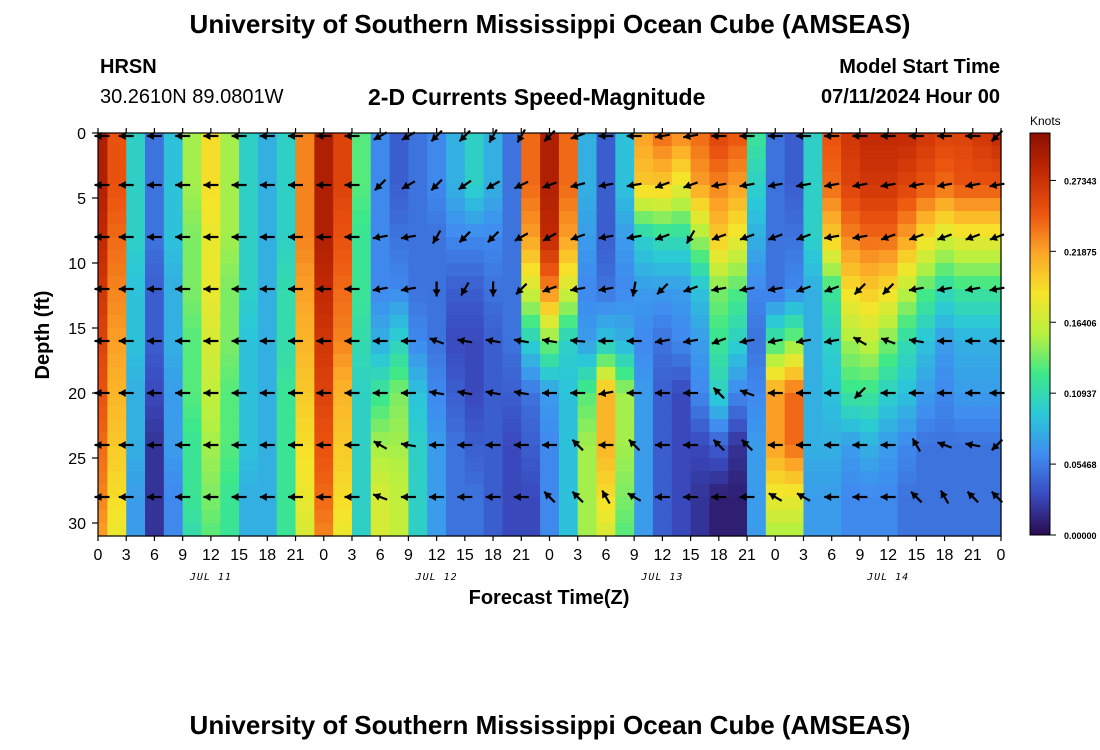 This screenshot has height=750, width=1100. Describe the element at coordinates (549, 555) in the screenshot. I see `x-tick-label: 0` at that location.